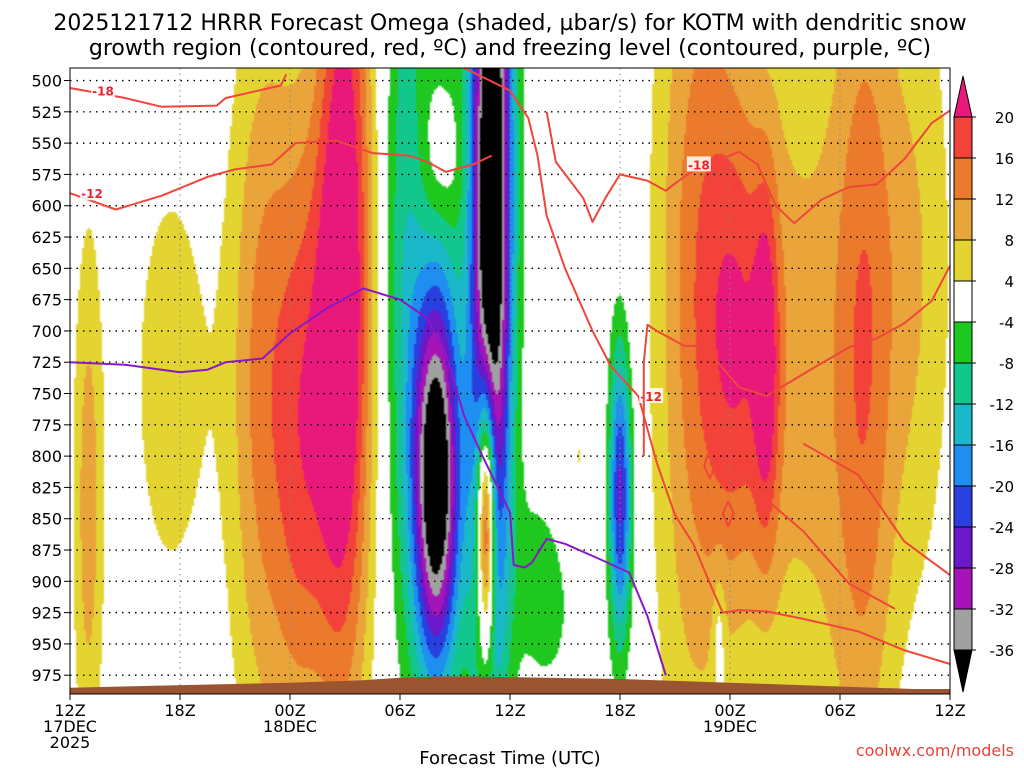 The image size is (1024, 768). Describe the element at coordinates (46, 300) in the screenshot. I see `pressure-tick-label: 675` at that location.